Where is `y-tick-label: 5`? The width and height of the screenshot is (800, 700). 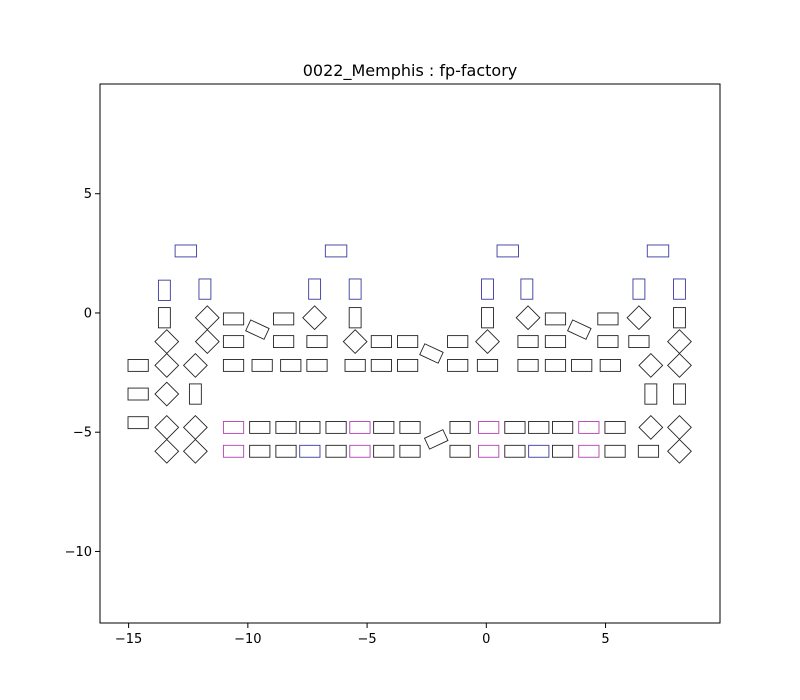 y-tick-label: 5 is located at coordinates (88, 194).